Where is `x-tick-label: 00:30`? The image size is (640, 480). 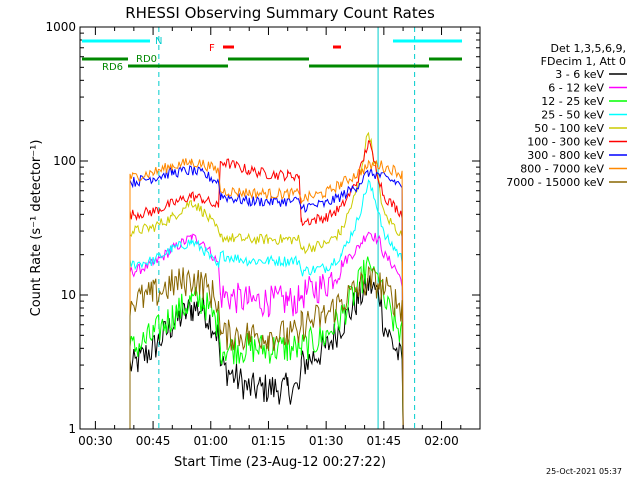
x-tick-label: 00:30 is located at coordinates (95, 441).